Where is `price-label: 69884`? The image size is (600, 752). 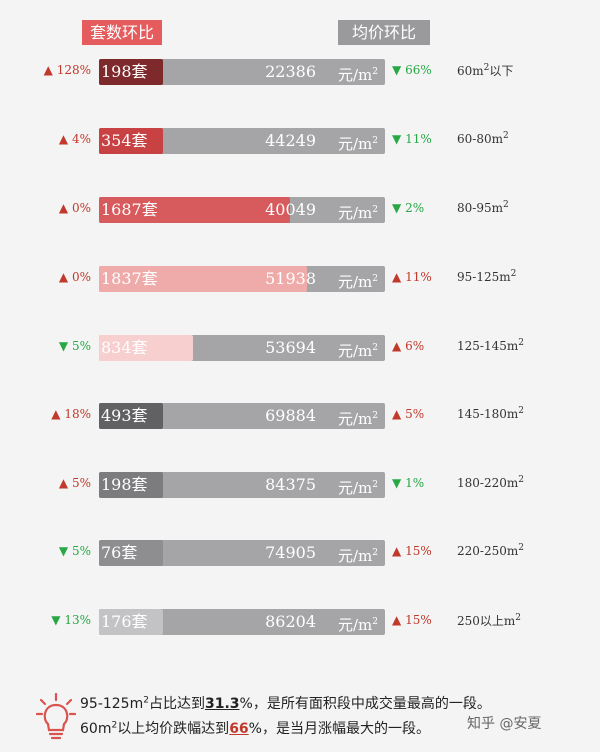 price-label: 69884 is located at coordinates (290, 415).